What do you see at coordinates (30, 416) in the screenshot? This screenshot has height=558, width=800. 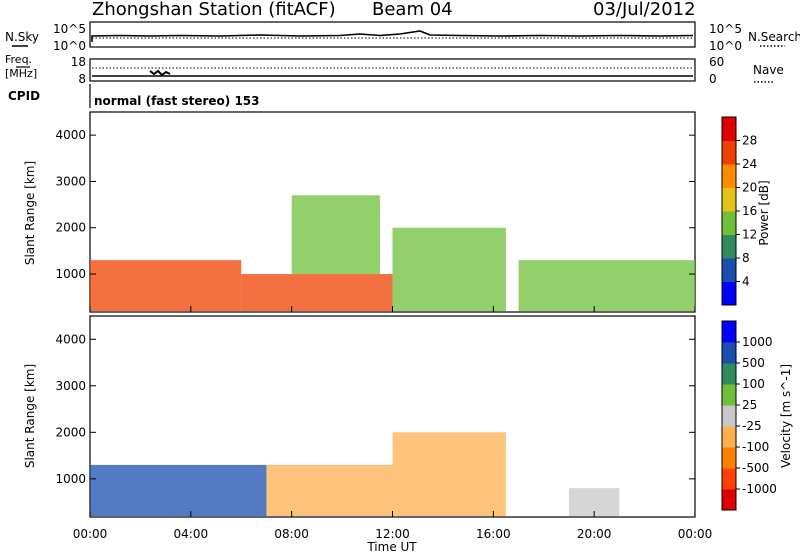 I see `velocity-ylabel: Slant Range [km]` at bounding box center [30, 416].